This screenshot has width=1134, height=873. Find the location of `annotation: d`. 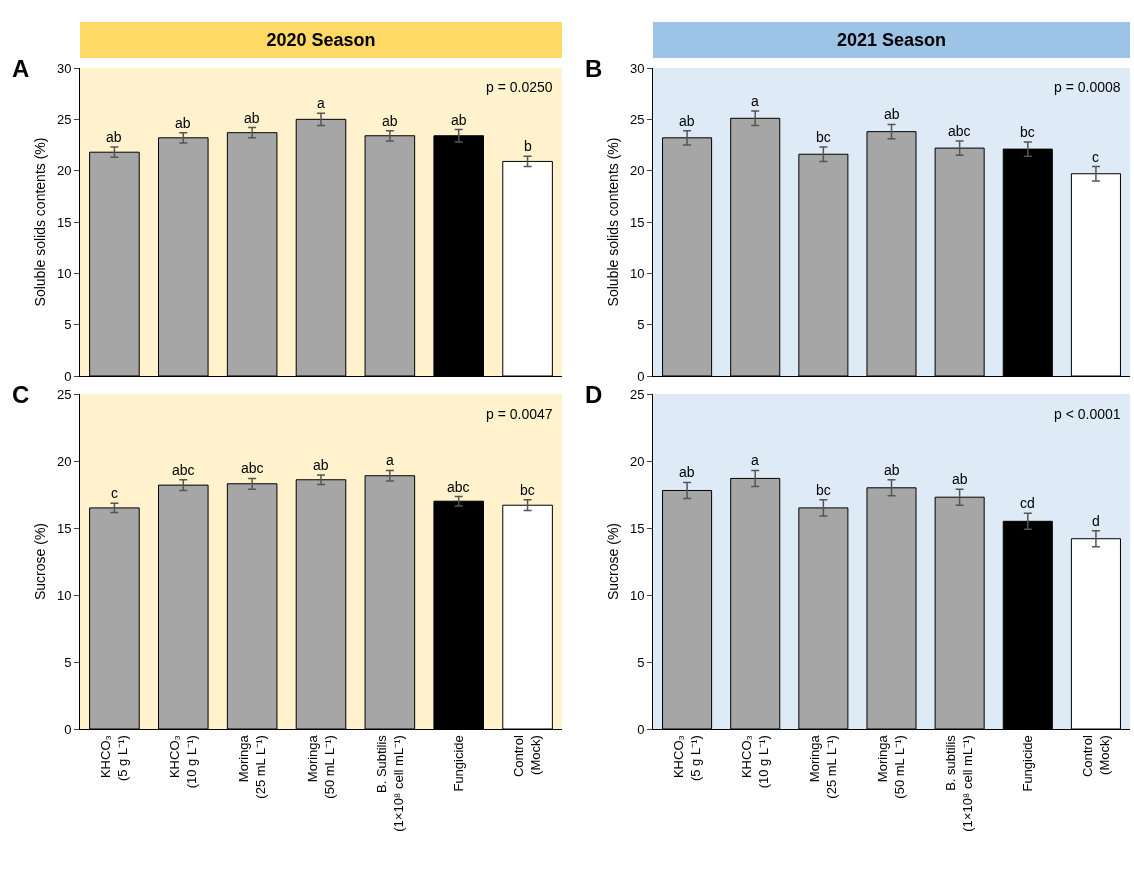

annotation: d is located at coordinates (1096, 521).